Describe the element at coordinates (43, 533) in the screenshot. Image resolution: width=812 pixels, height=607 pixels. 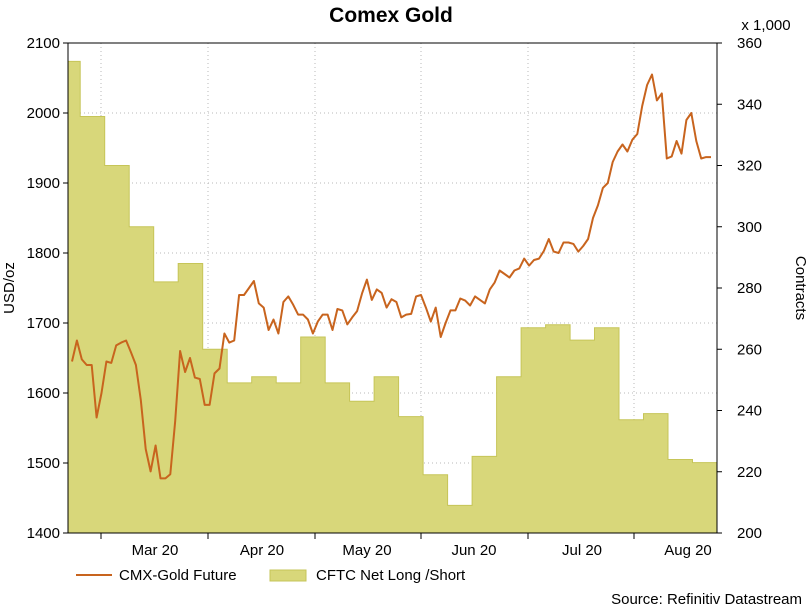
I see `tick-label-left: 1400` at that location.